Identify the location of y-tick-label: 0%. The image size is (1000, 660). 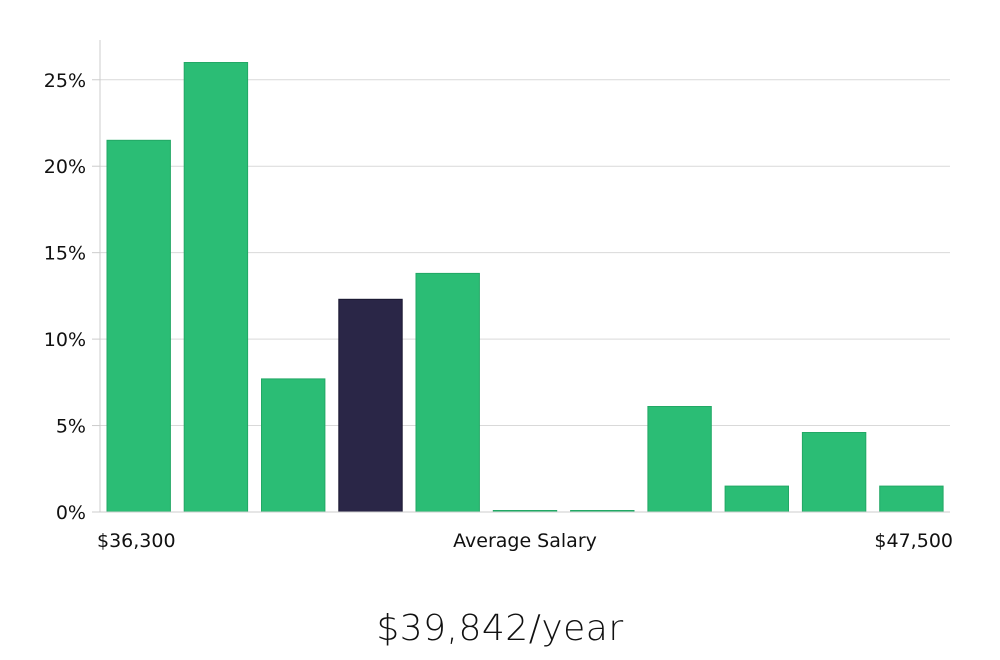
(71, 513).